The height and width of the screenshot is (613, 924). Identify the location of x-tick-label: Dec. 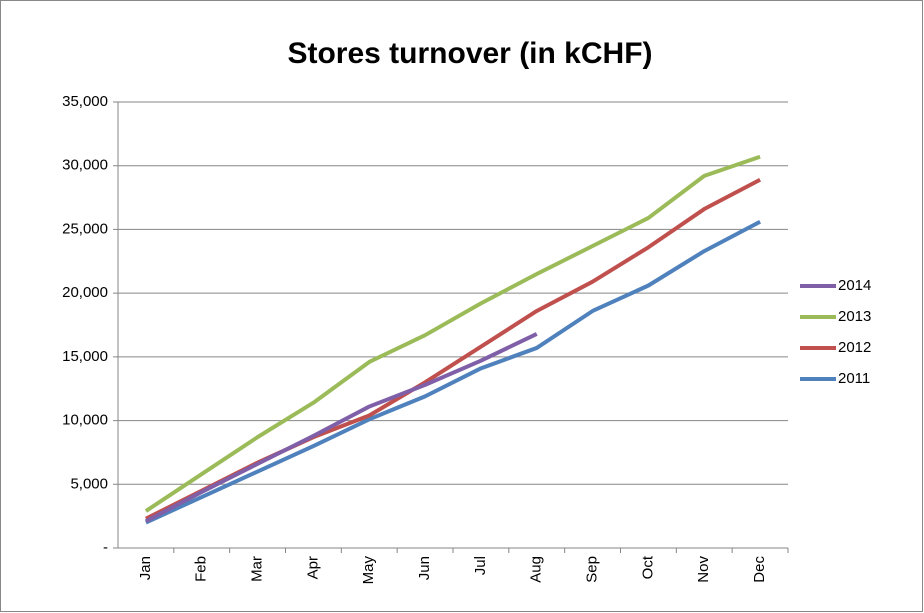
(759, 569).